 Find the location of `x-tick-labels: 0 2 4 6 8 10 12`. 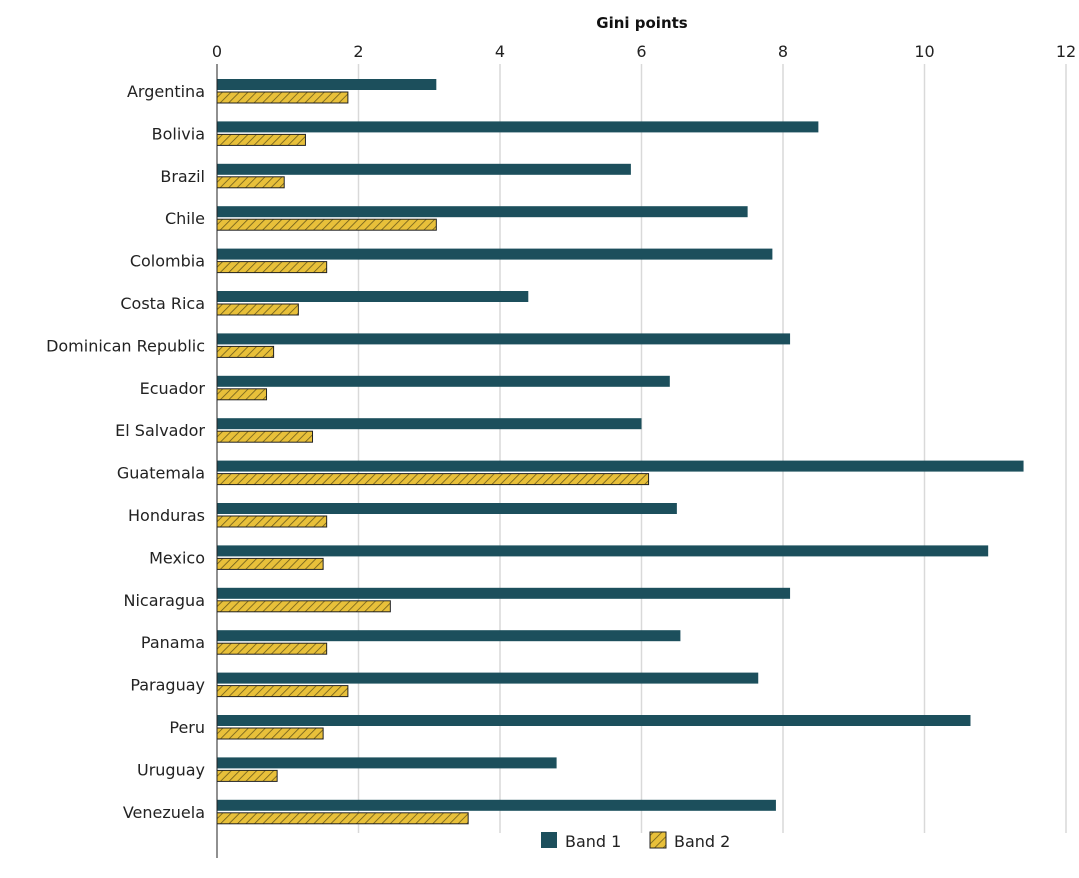

x-tick-labels: 0 2 4 6 8 10 12 is located at coordinates (644, 51).